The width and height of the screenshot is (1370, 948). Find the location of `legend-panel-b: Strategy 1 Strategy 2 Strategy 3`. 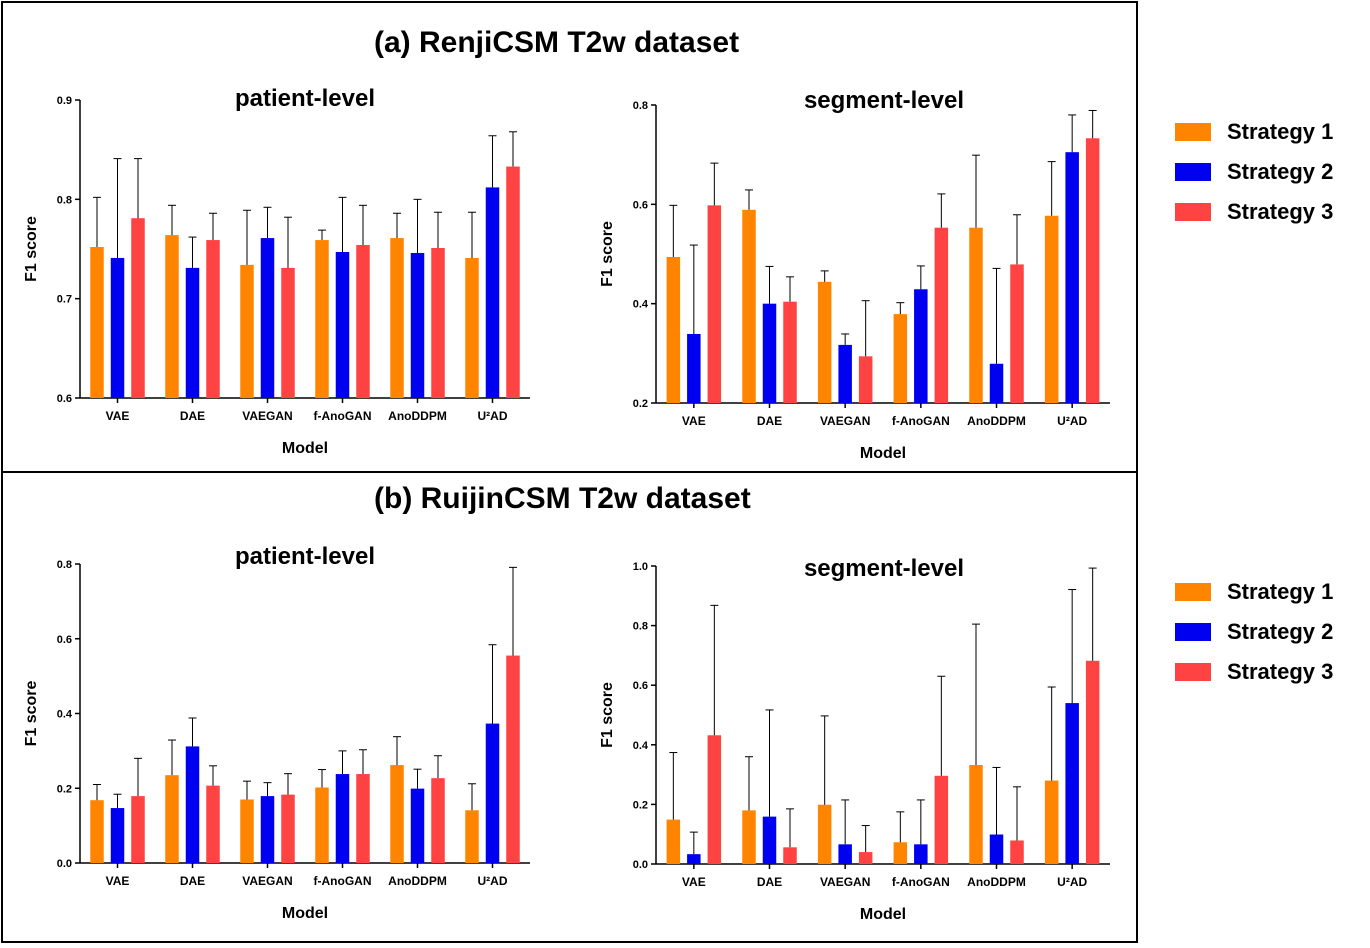

legend-panel-b: Strategy 1 Strategy 2 Strategy 3 is located at coordinates (1254, 632).